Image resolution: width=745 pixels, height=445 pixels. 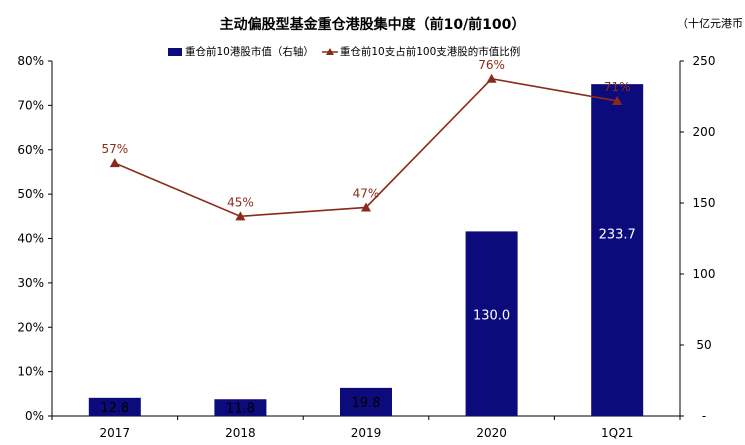 I want to click on right-axis-tick-label: 50, so click(x=703, y=345).